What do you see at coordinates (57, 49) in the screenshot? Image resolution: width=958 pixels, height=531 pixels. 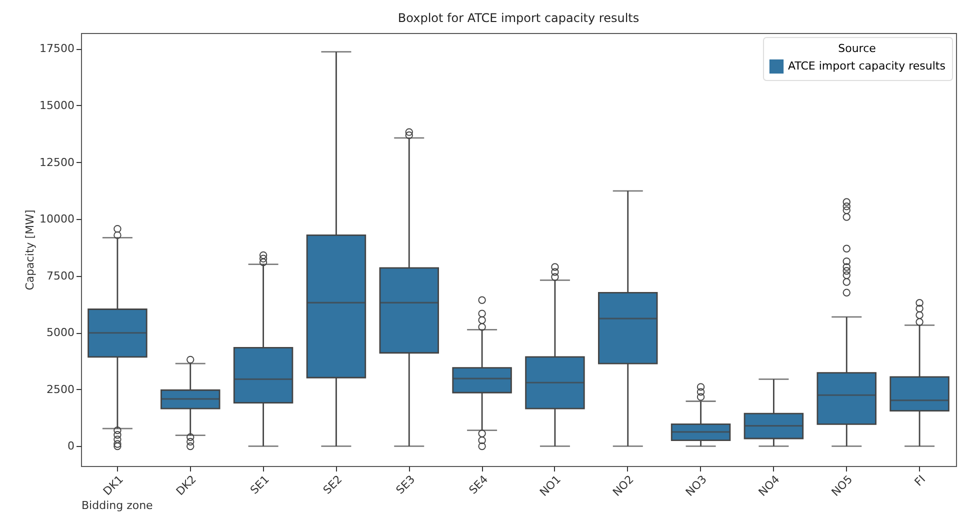 I see `y-tick-label: 17500` at bounding box center [57, 49].